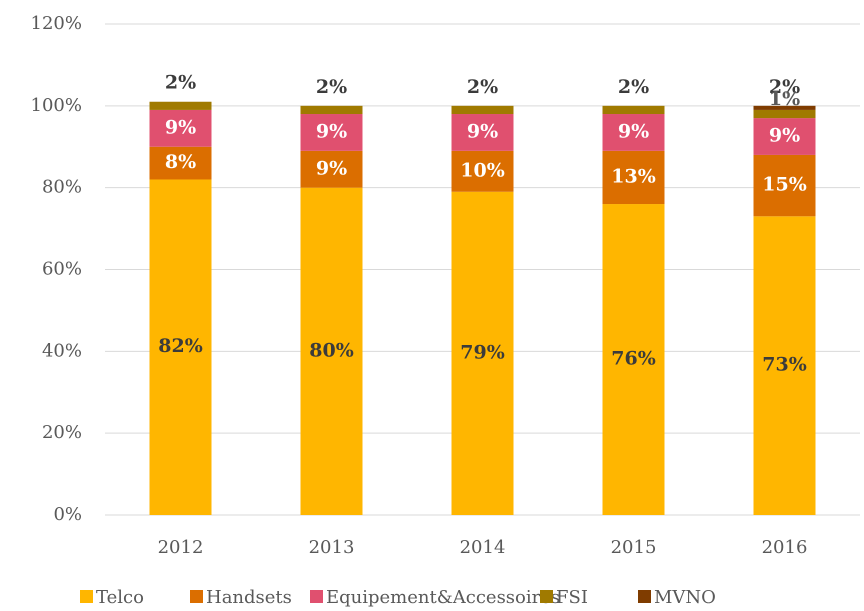 The image size is (864, 611). I want to click on value-label: 8%, so click(180, 162).